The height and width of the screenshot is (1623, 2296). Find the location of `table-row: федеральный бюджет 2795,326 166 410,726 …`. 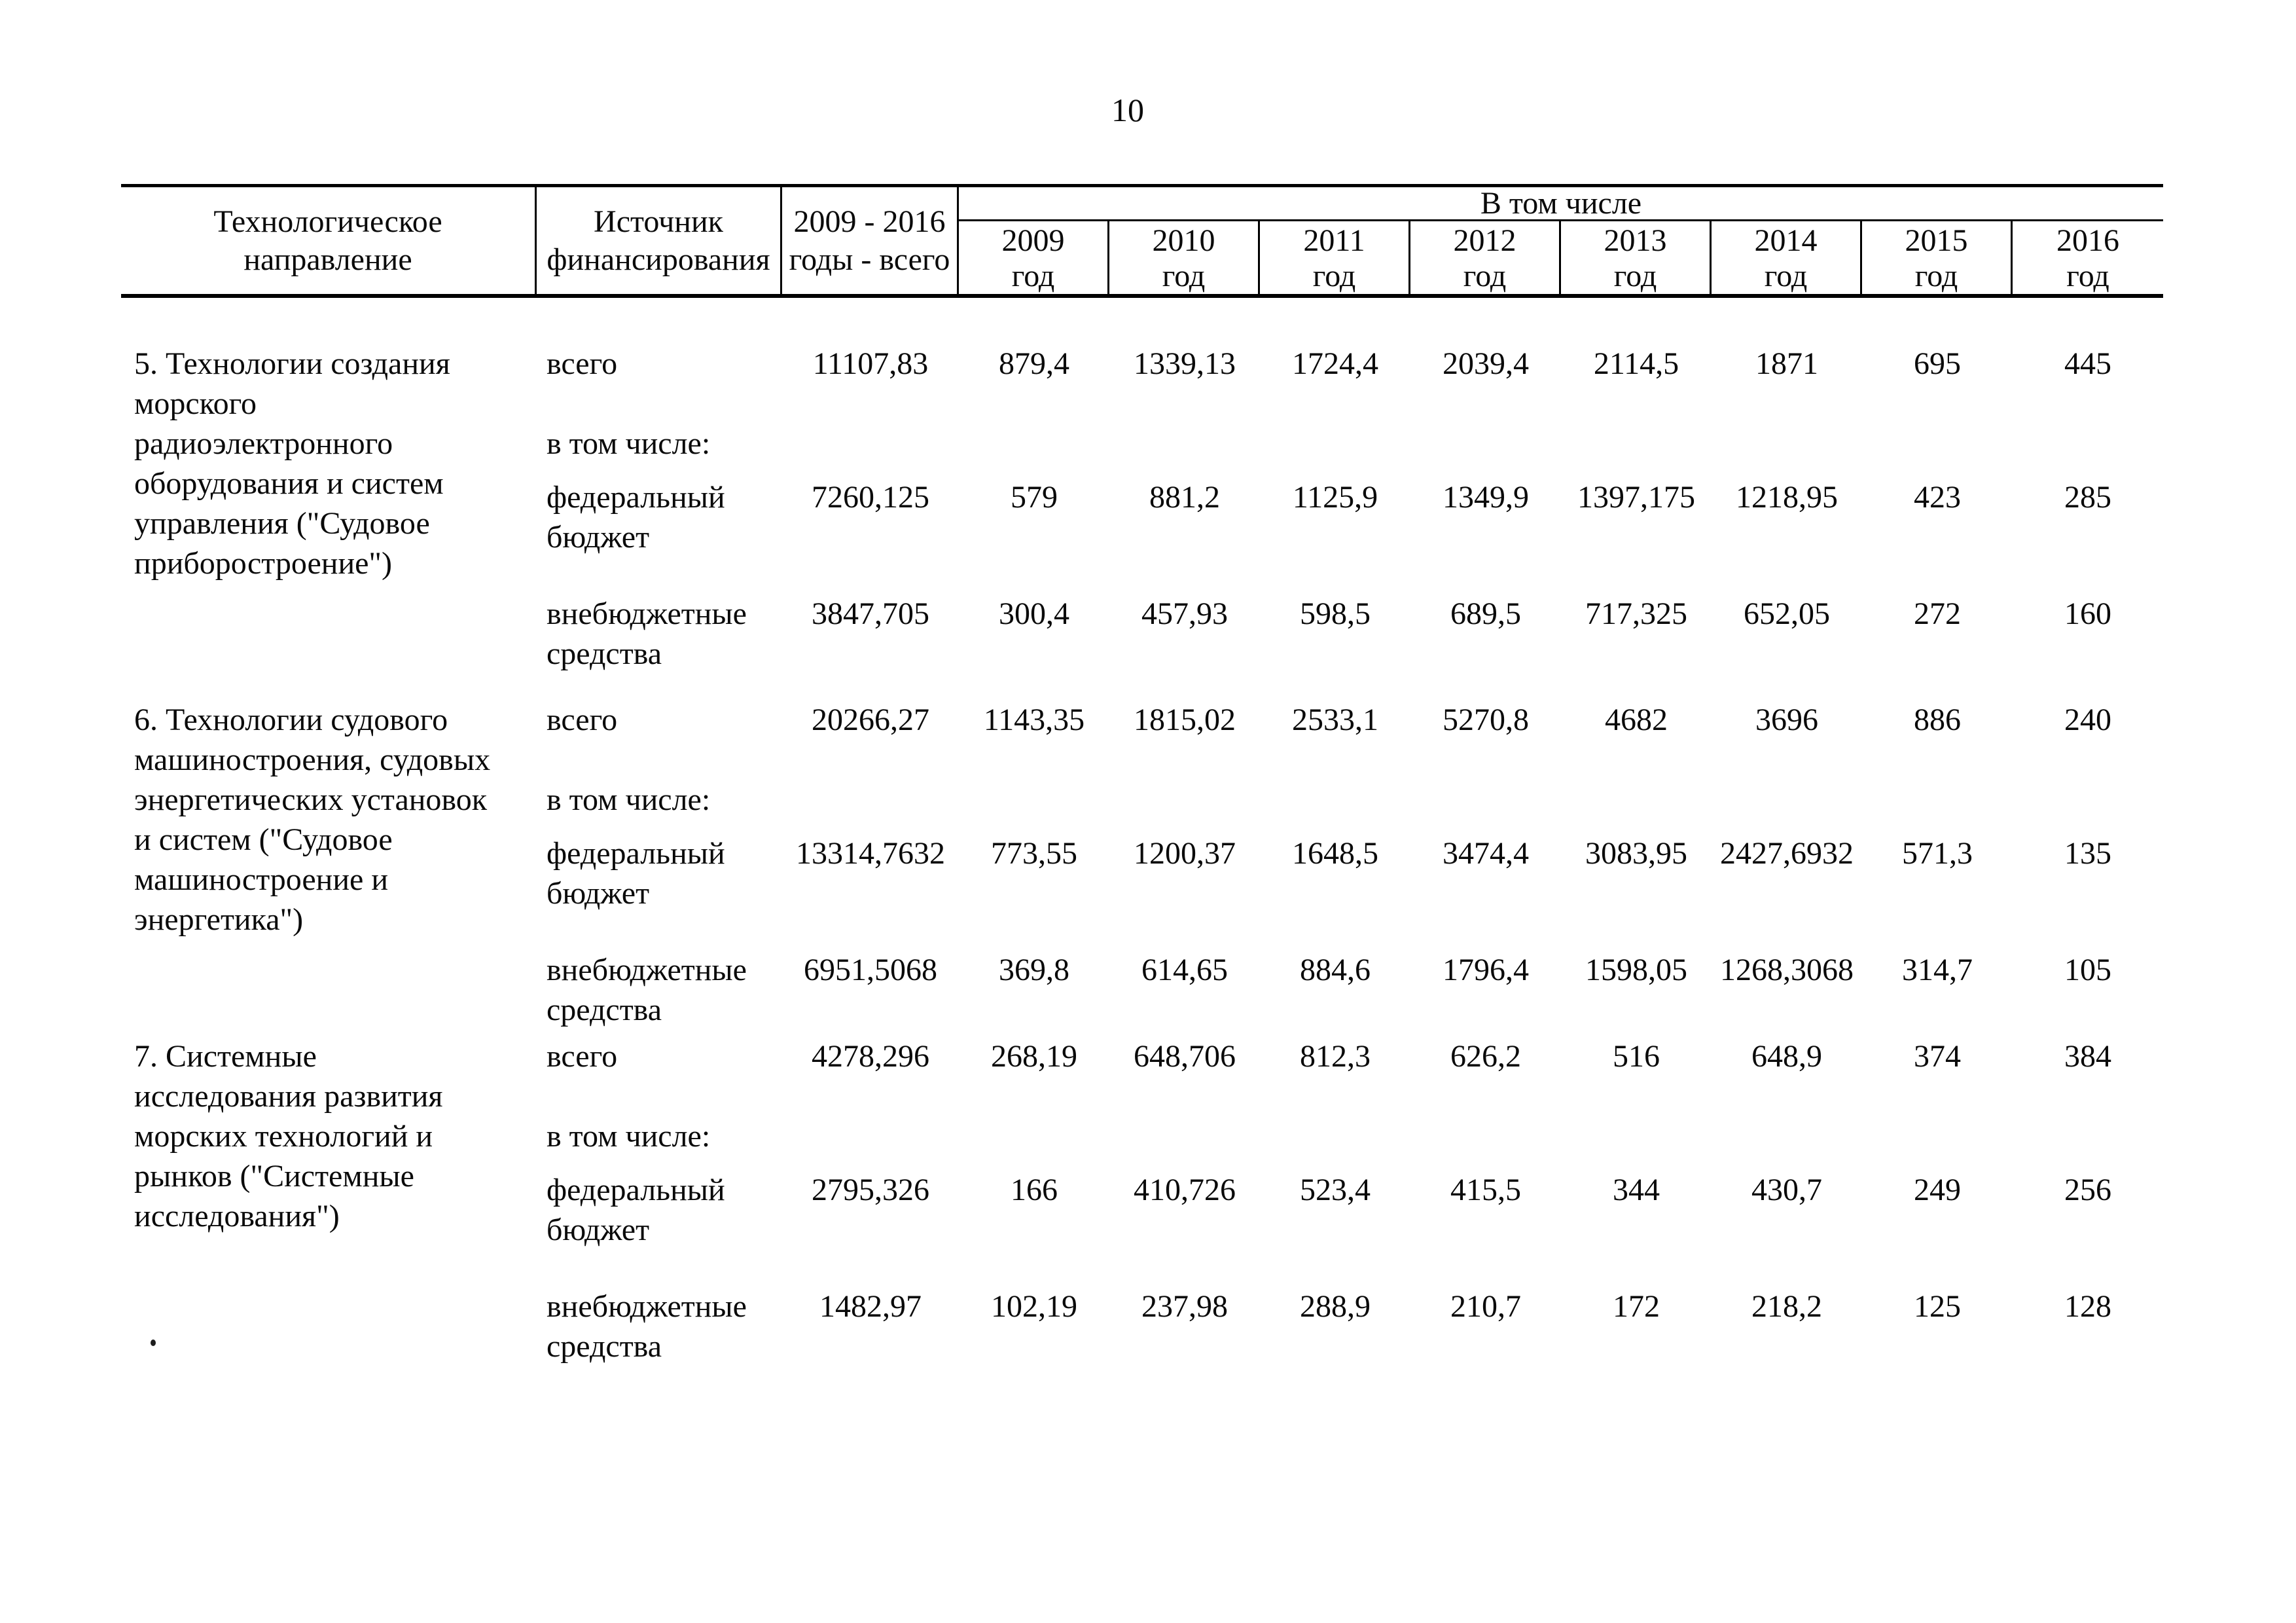

table-row: федеральный бюджет 2795,326 166 410,726 … is located at coordinates (1142, 1228).